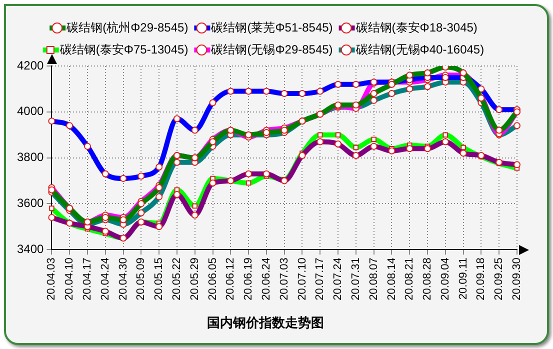 The width and height of the screenshot is (553, 349). What do you see at coordinates (123, 49) in the screenshot?
I see `legend-label: 碳结钢(泰安Φ75-13045)` at bounding box center [123, 49].